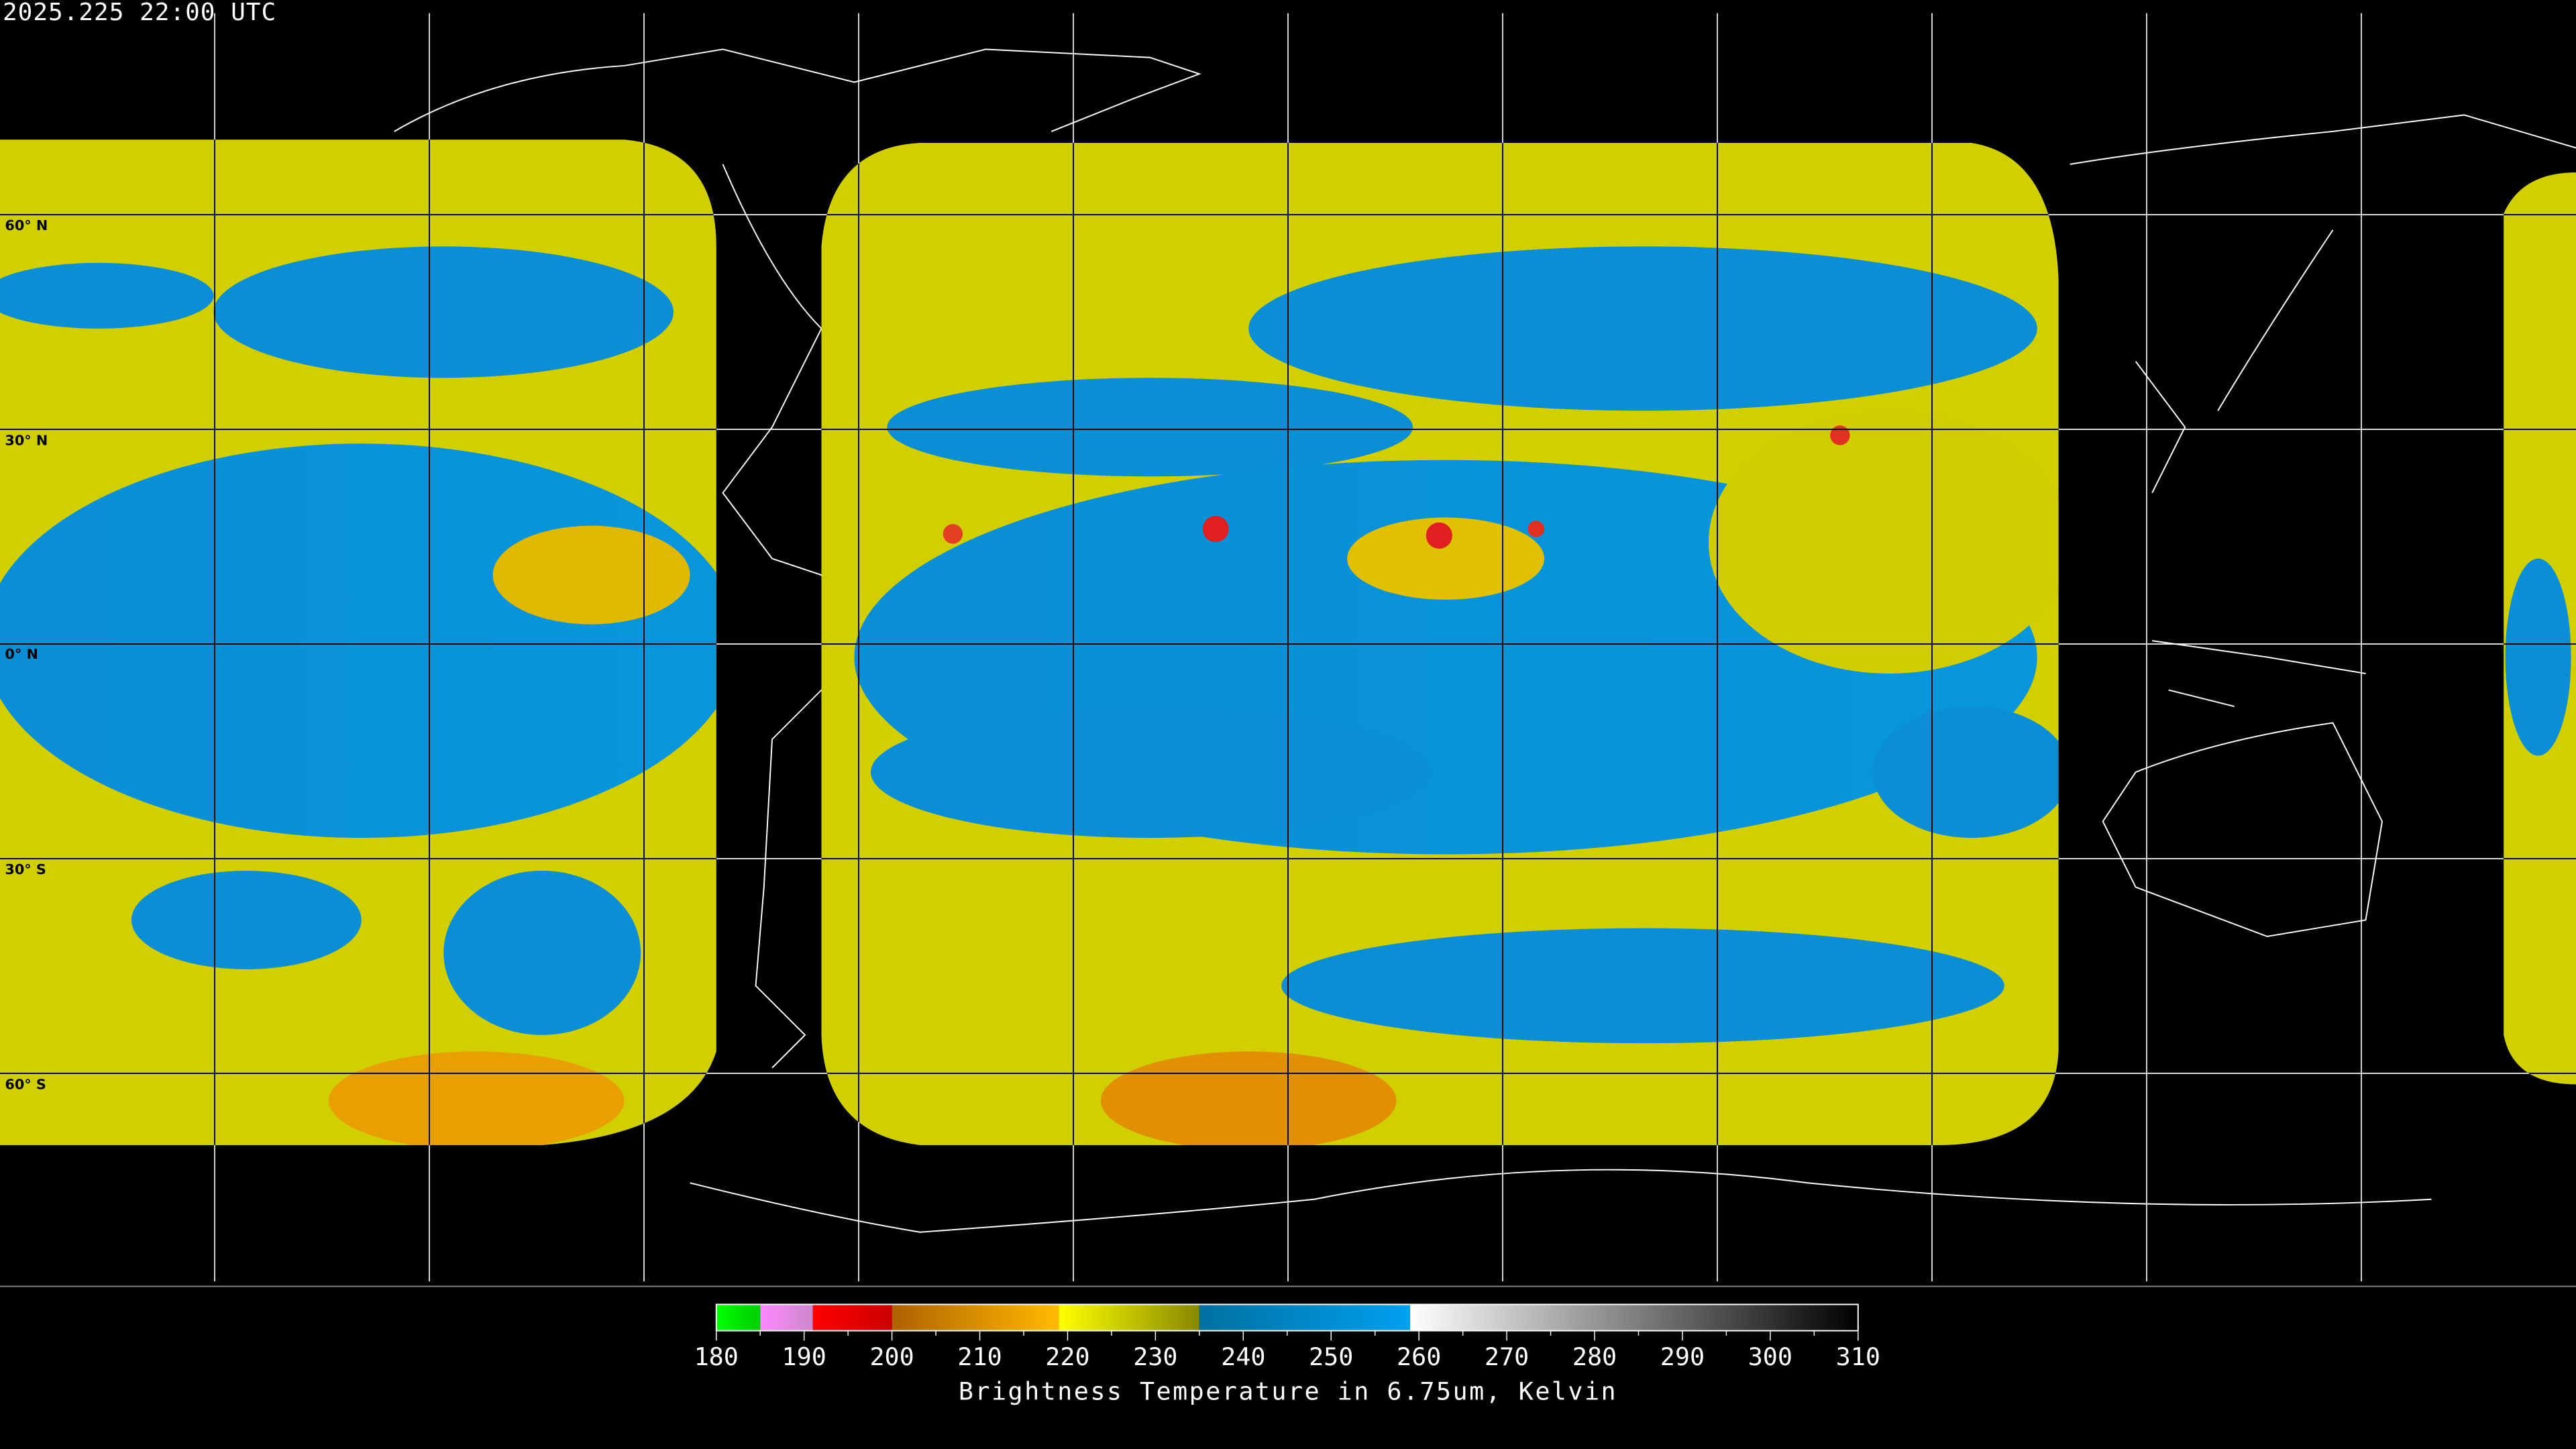  What do you see at coordinates (1770, 1356) in the screenshot?
I see `colorbar-tick-label: 300` at bounding box center [1770, 1356].